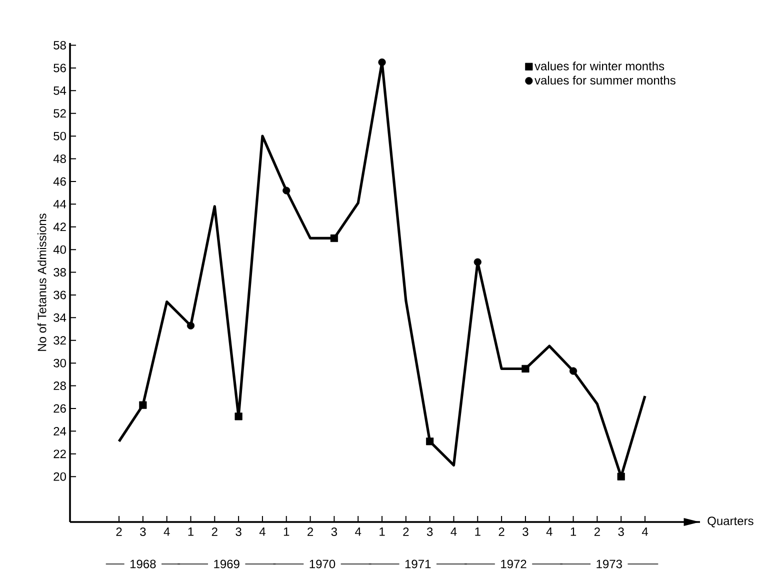 This screenshot has width=777, height=572. Describe the element at coordinates (60, 45) in the screenshot. I see `y-tick-label: 58` at that location.